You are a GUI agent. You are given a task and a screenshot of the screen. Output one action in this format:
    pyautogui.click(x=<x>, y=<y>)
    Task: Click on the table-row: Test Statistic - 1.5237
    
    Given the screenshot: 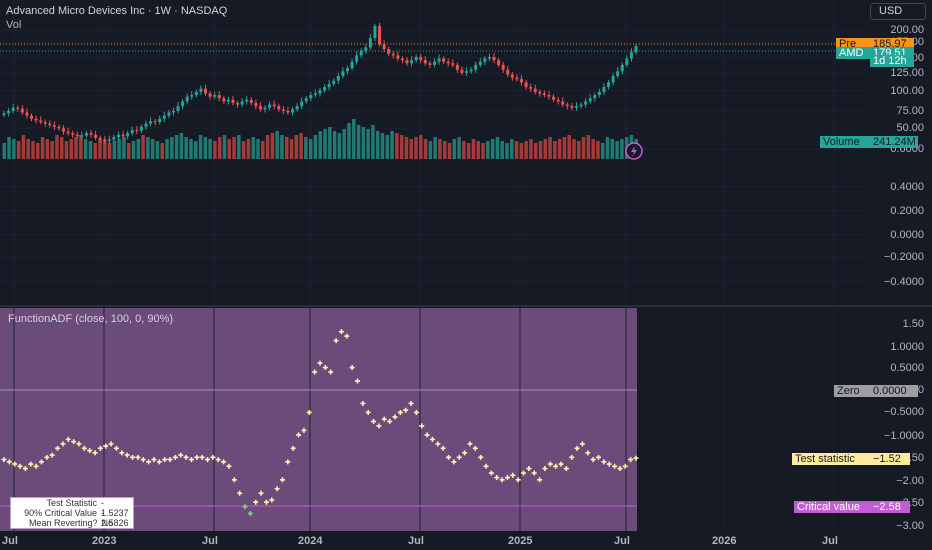 What is the action you would take?
    pyautogui.click(x=72, y=508)
    